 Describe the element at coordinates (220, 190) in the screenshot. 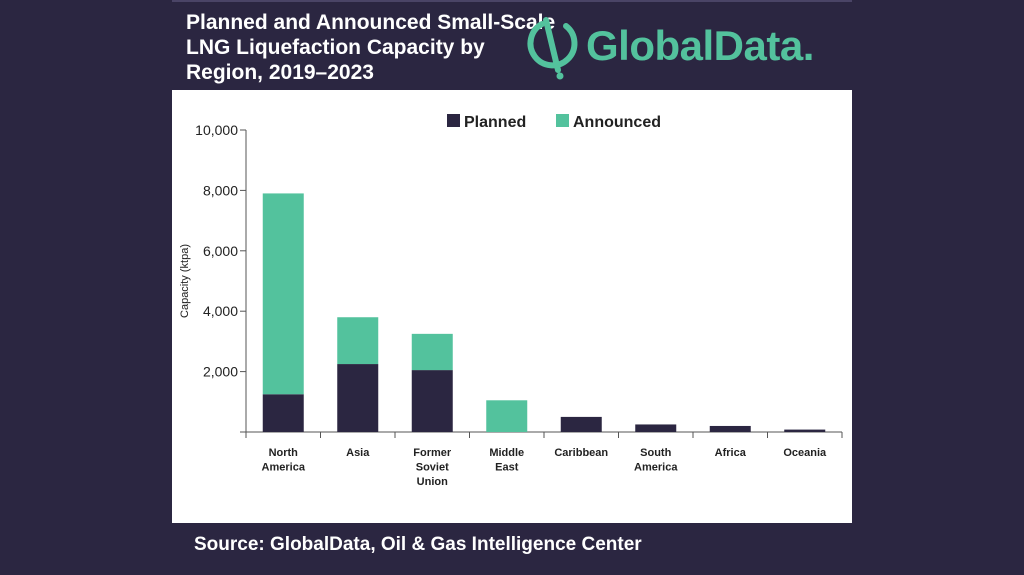

I see `y-tick-label: 8,000` at that location.